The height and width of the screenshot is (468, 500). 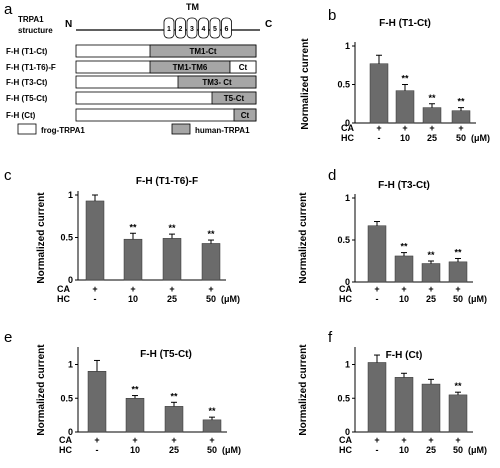 What do you see at coordinates (330, 337) in the screenshot?
I see `panel-f-letter: f` at bounding box center [330, 337].